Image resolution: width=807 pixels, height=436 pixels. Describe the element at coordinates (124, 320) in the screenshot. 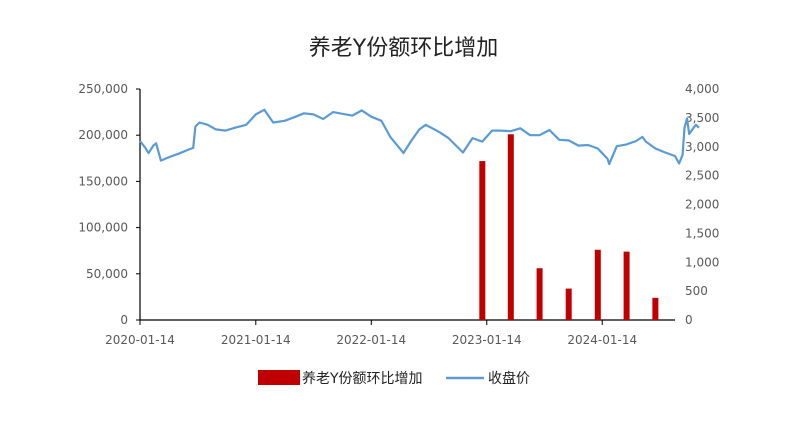

I see `y-left-tick-label: 0` at that location.